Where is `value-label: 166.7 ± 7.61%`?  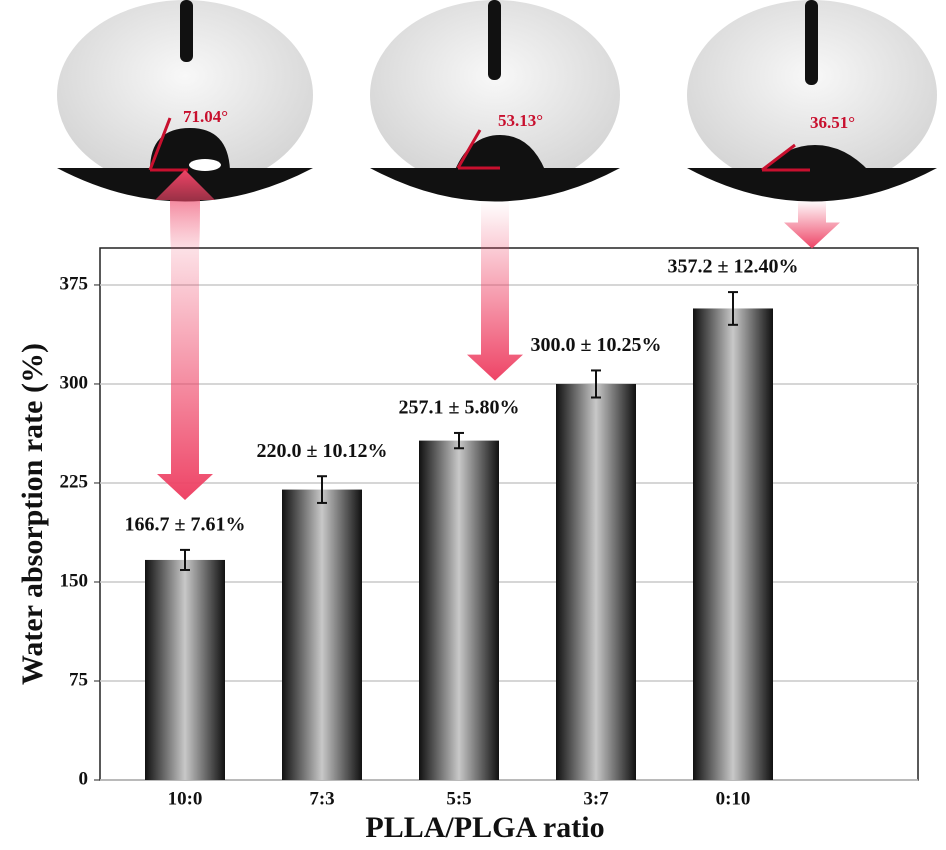
value-label: 166.7 ± 7.61% is located at coordinates (185, 524).